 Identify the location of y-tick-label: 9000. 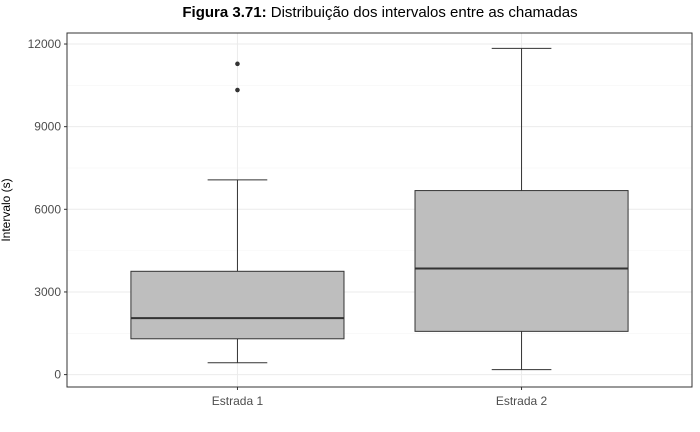
(47, 127).